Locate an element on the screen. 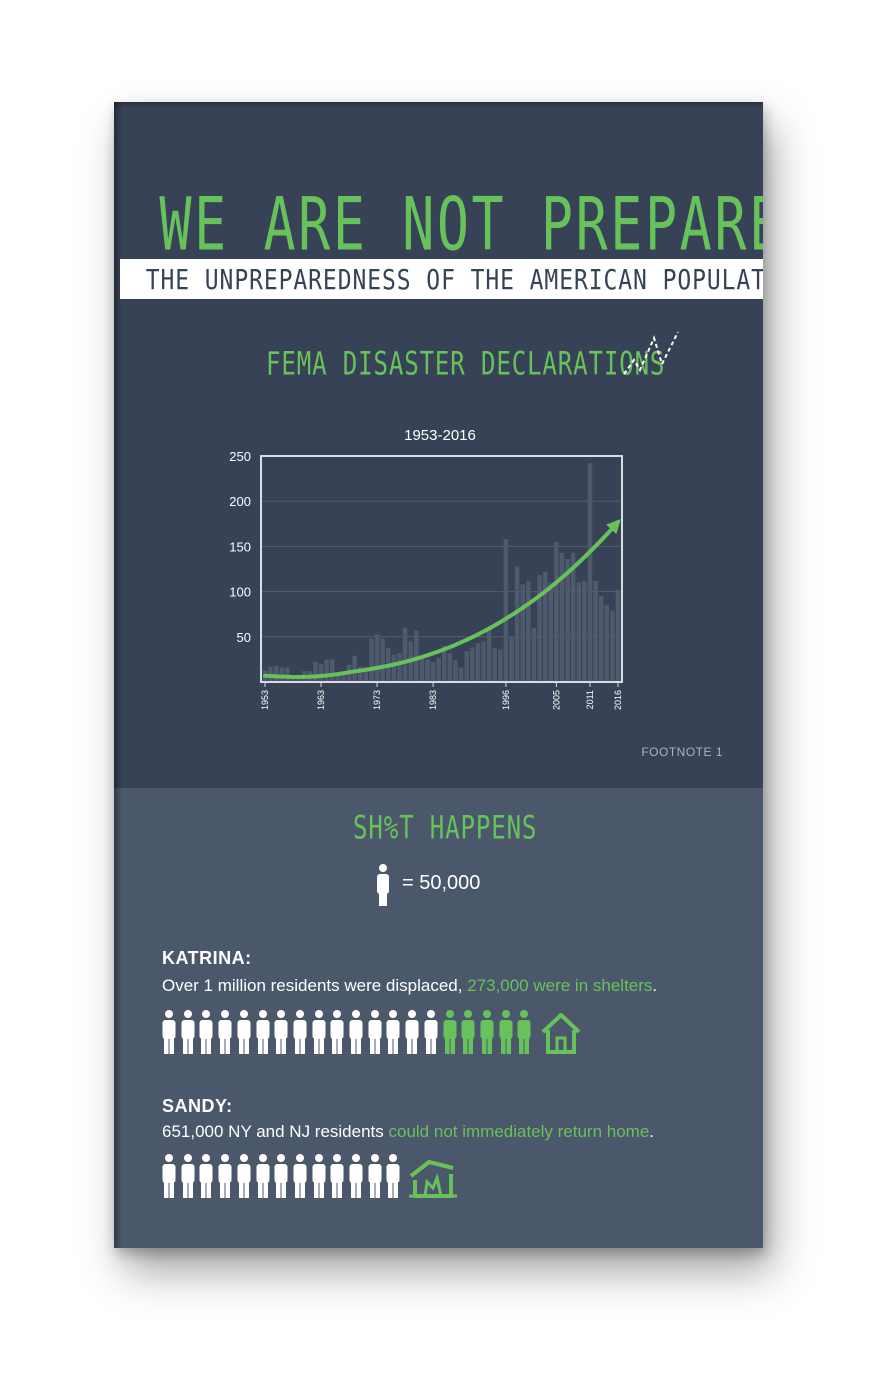 The width and height of the screenshot is (879, 1386). chart-bar-1962 is located at coordinates (315, 672).